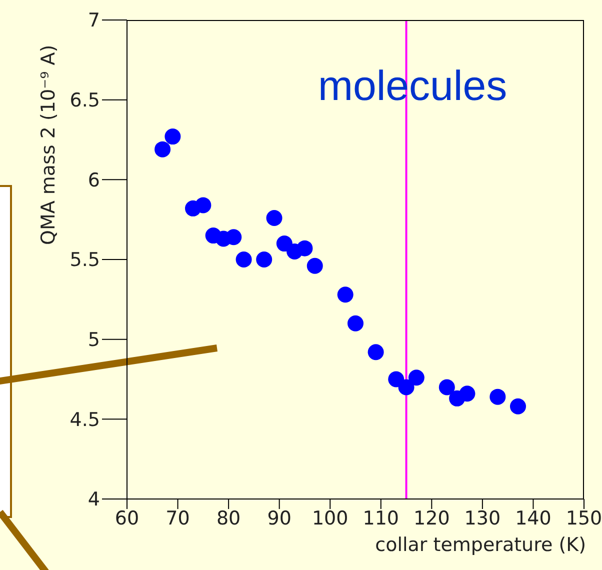 The width and height of the screenshot is (602, 570). What do you see at coordinates (48, 144) in the screenshot?
I see `y-axis-title: QMA mass 2 (10⁻⁹ A)` at bounding box center [48, 144].